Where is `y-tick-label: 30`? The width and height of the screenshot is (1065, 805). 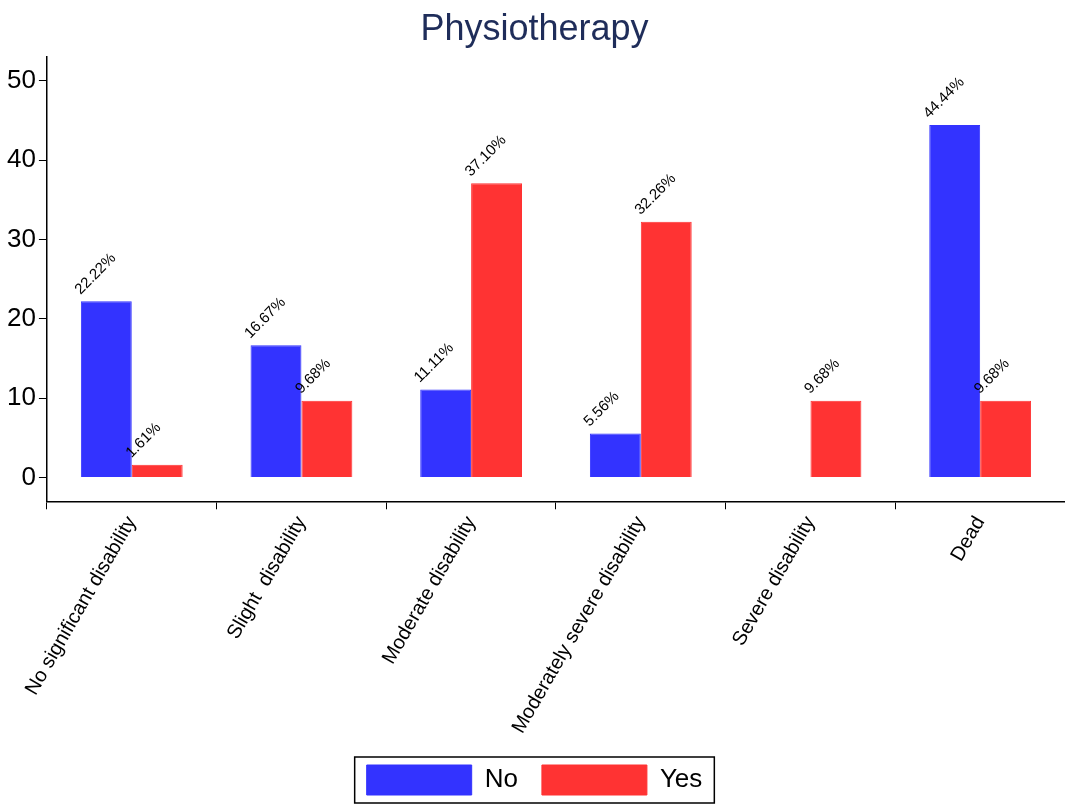 y-tick-label: 30 is located at coordinates (21, 237).